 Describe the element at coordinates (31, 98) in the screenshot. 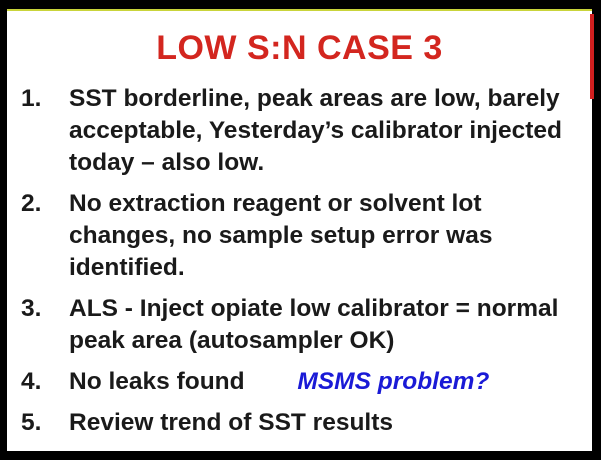

I see `item-number: 1.` at that location.